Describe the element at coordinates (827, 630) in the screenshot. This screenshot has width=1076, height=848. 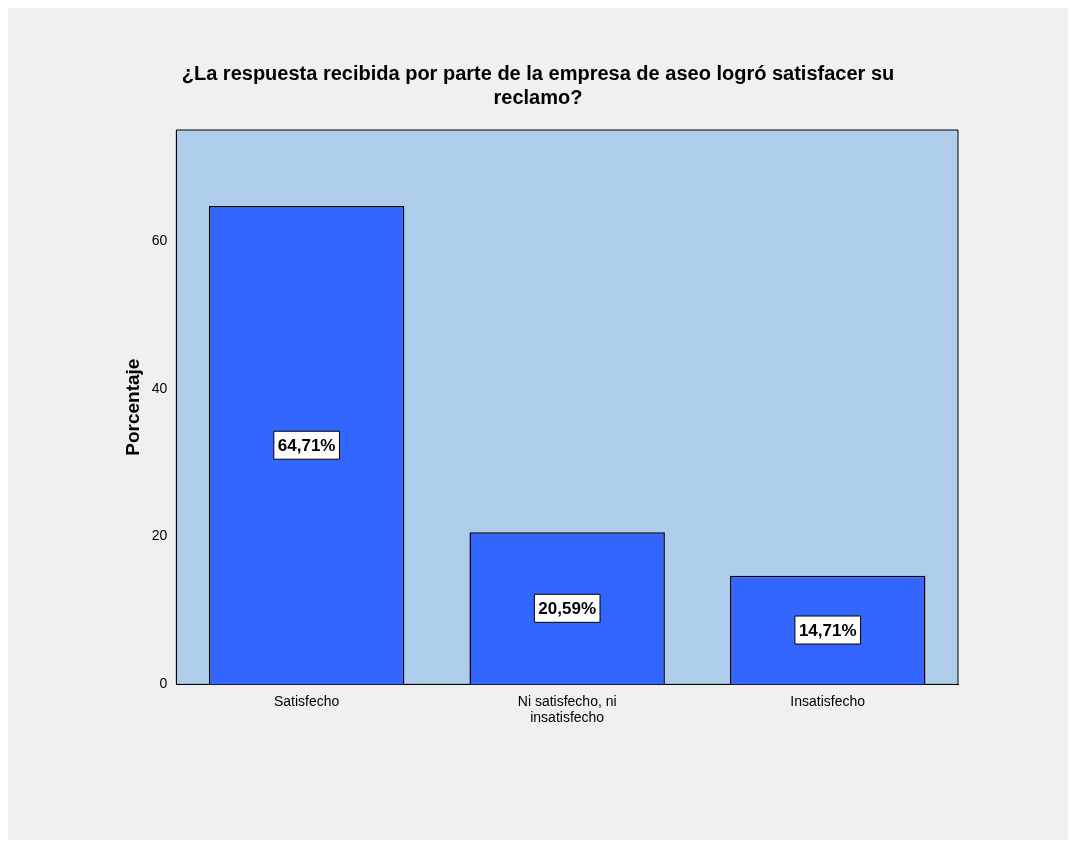
I see `data-label: 14,71%` at that location.